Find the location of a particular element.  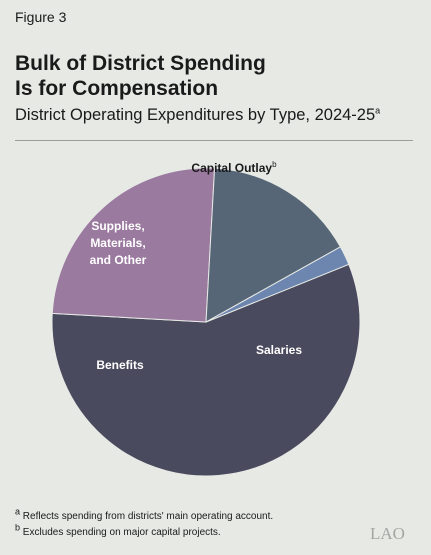

lao-logo: LAO is located at coordinates (387, 533).